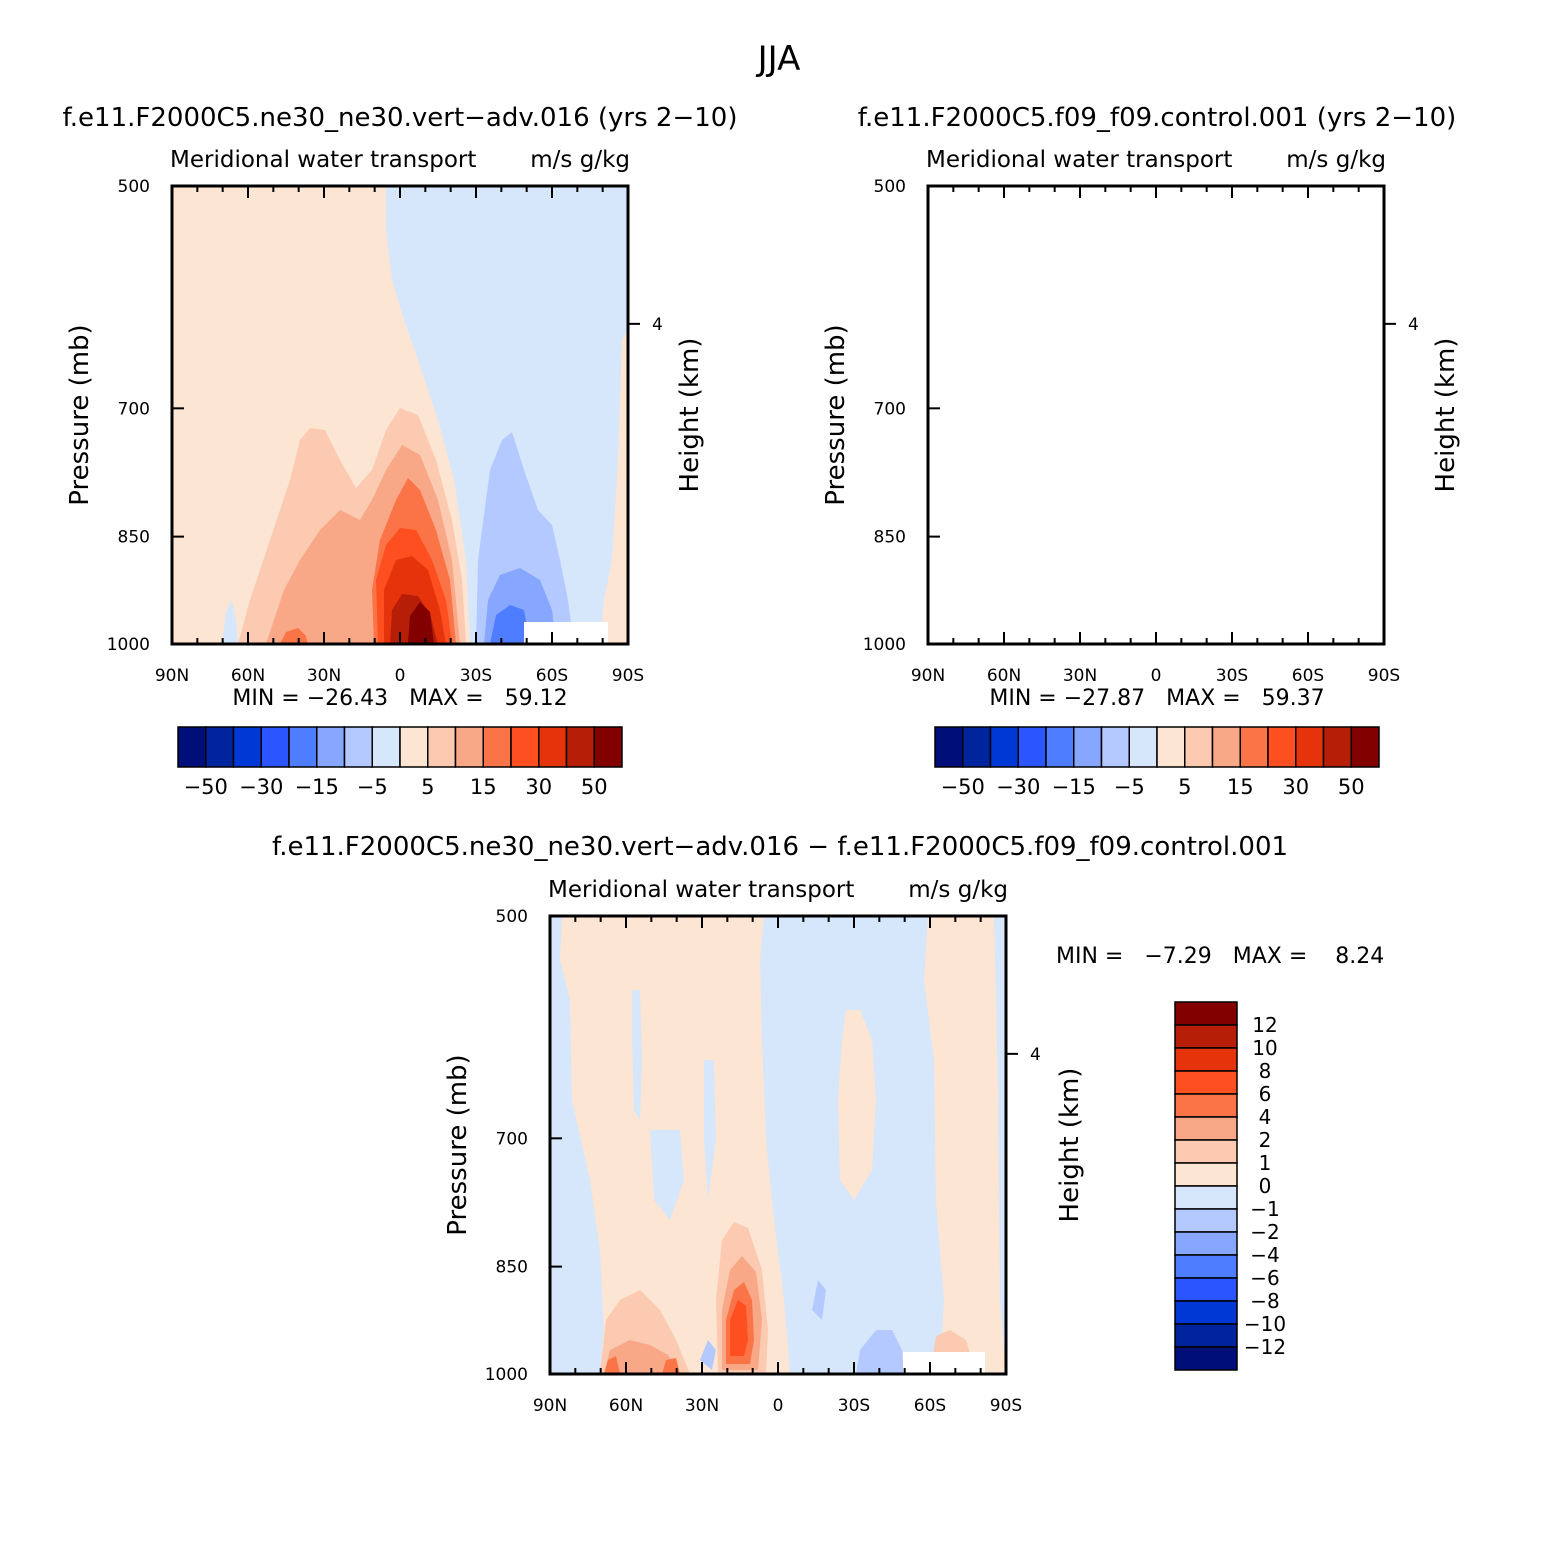 This screenshot has height=1565, width=1558. I want to click on panel-c-ylabel-right: Height (km), so click(1070, 1145).